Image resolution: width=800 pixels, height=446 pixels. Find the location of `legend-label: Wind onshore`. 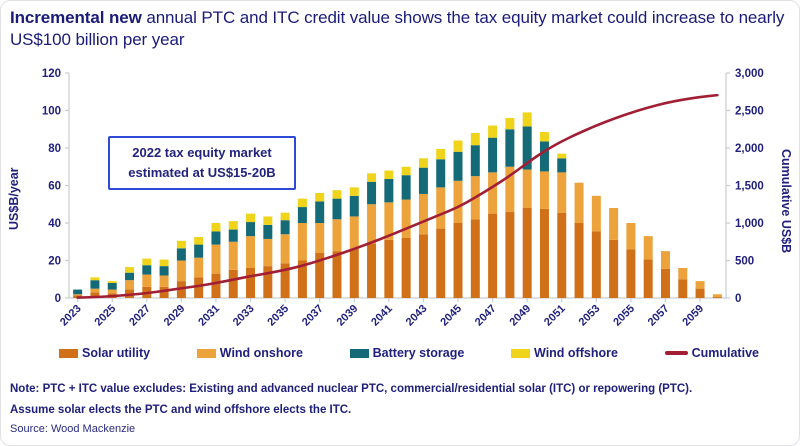

legend-label: Wind onshore is located at coordinates (261, 353).